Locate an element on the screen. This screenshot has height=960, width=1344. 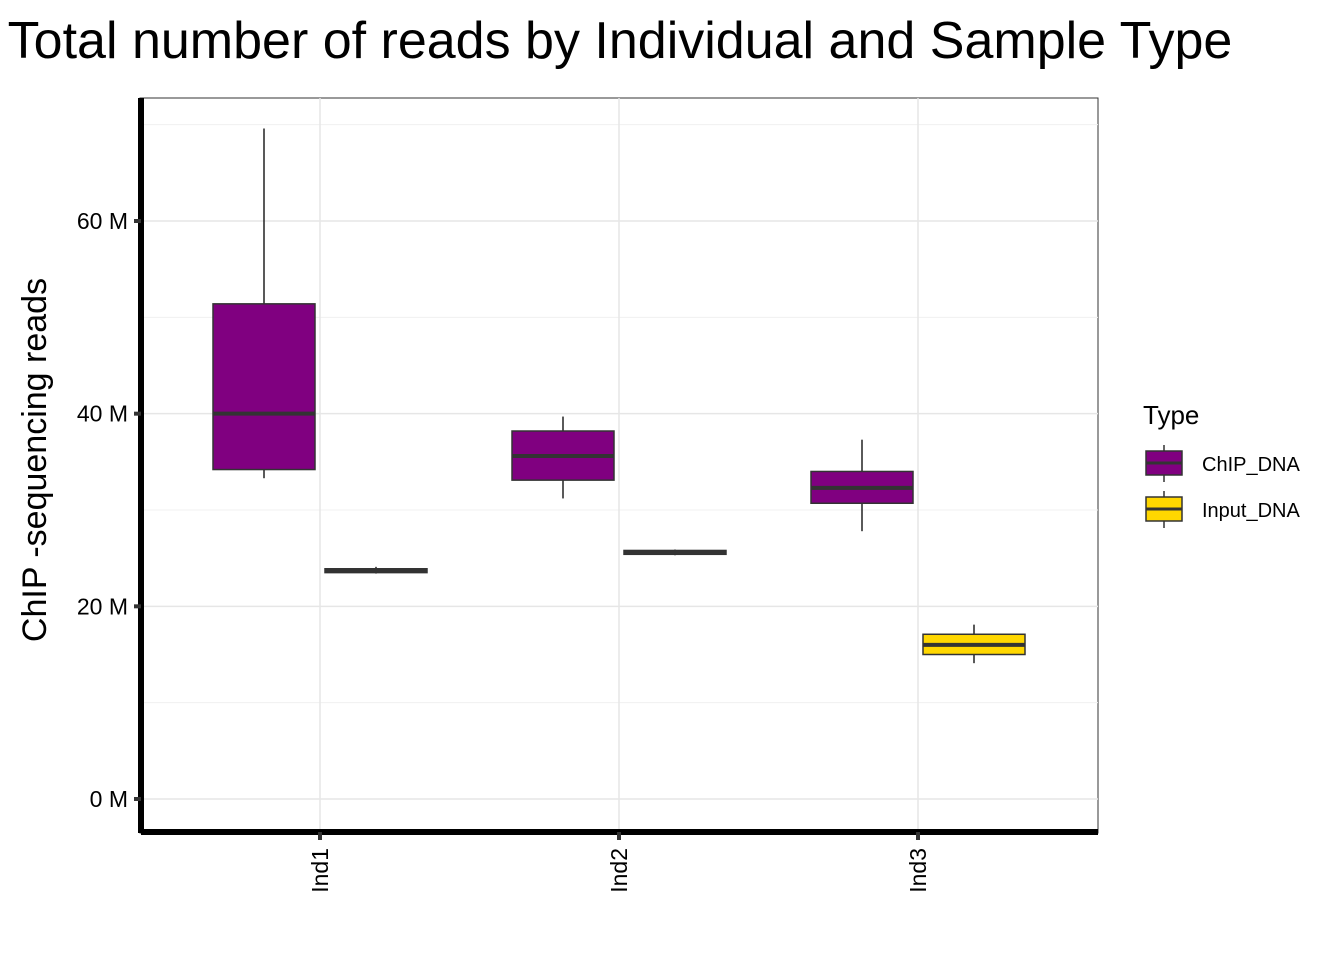
legend-label: Input_DNA is located at coordinates (1251, 511).